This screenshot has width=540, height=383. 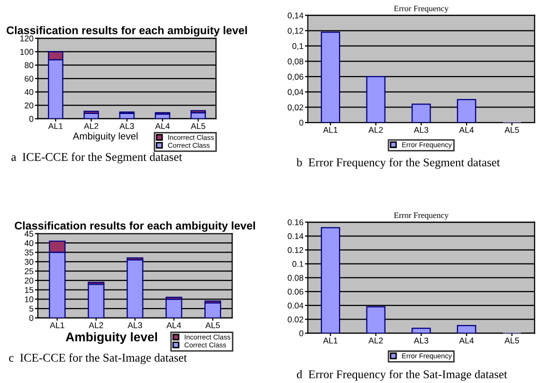 I want to click on y-tick-label: 0.14, so click(x=296, y=236).